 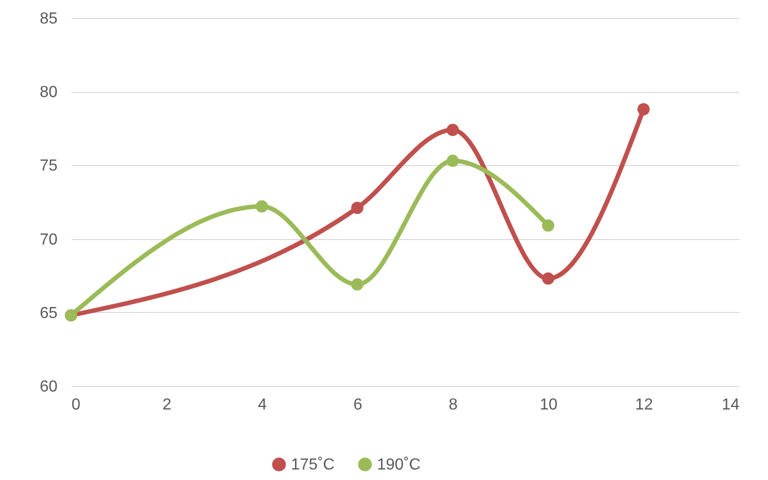 I want to click on y-tick-label: 65, so click(x=49, y=313).